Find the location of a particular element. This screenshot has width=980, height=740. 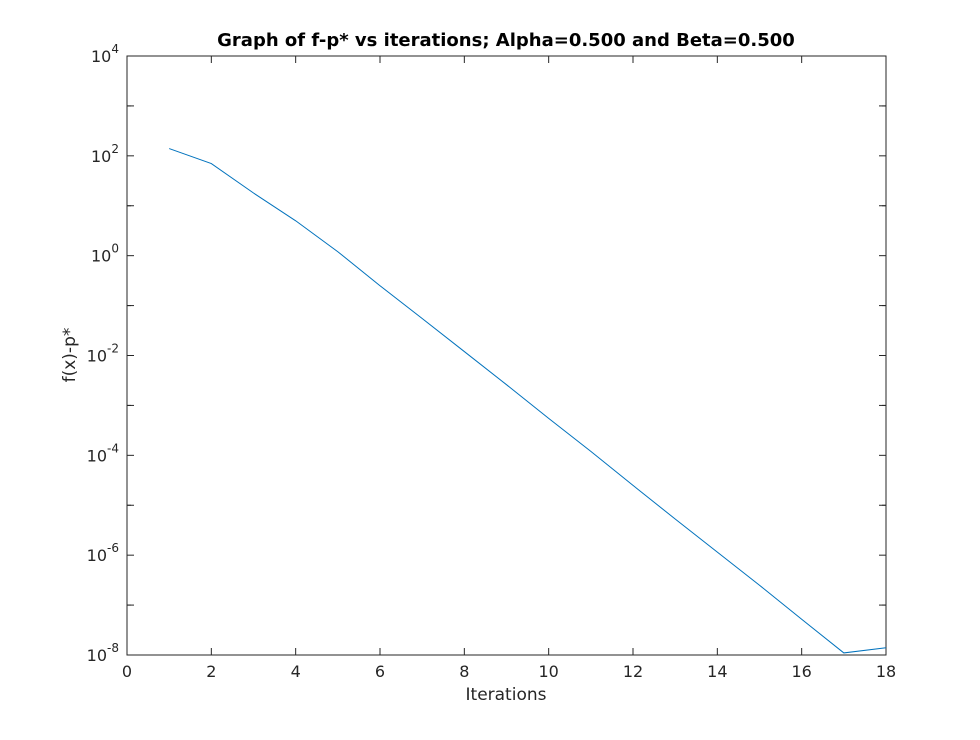

y-tick-exponent: 2 is located at coordinates (115, 149).